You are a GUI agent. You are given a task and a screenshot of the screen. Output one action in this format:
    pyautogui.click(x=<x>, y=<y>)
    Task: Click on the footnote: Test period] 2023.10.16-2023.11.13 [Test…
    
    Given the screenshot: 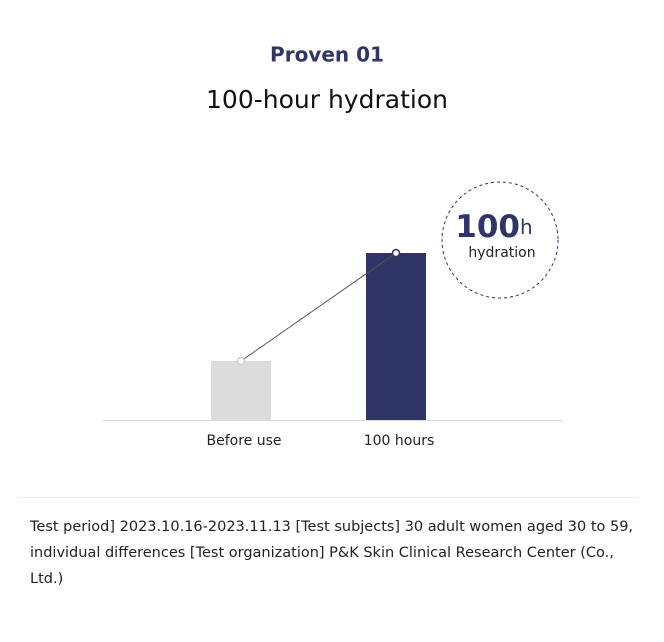 What is the action you would take?
    pyautogui.click(x=332, y=553)
    